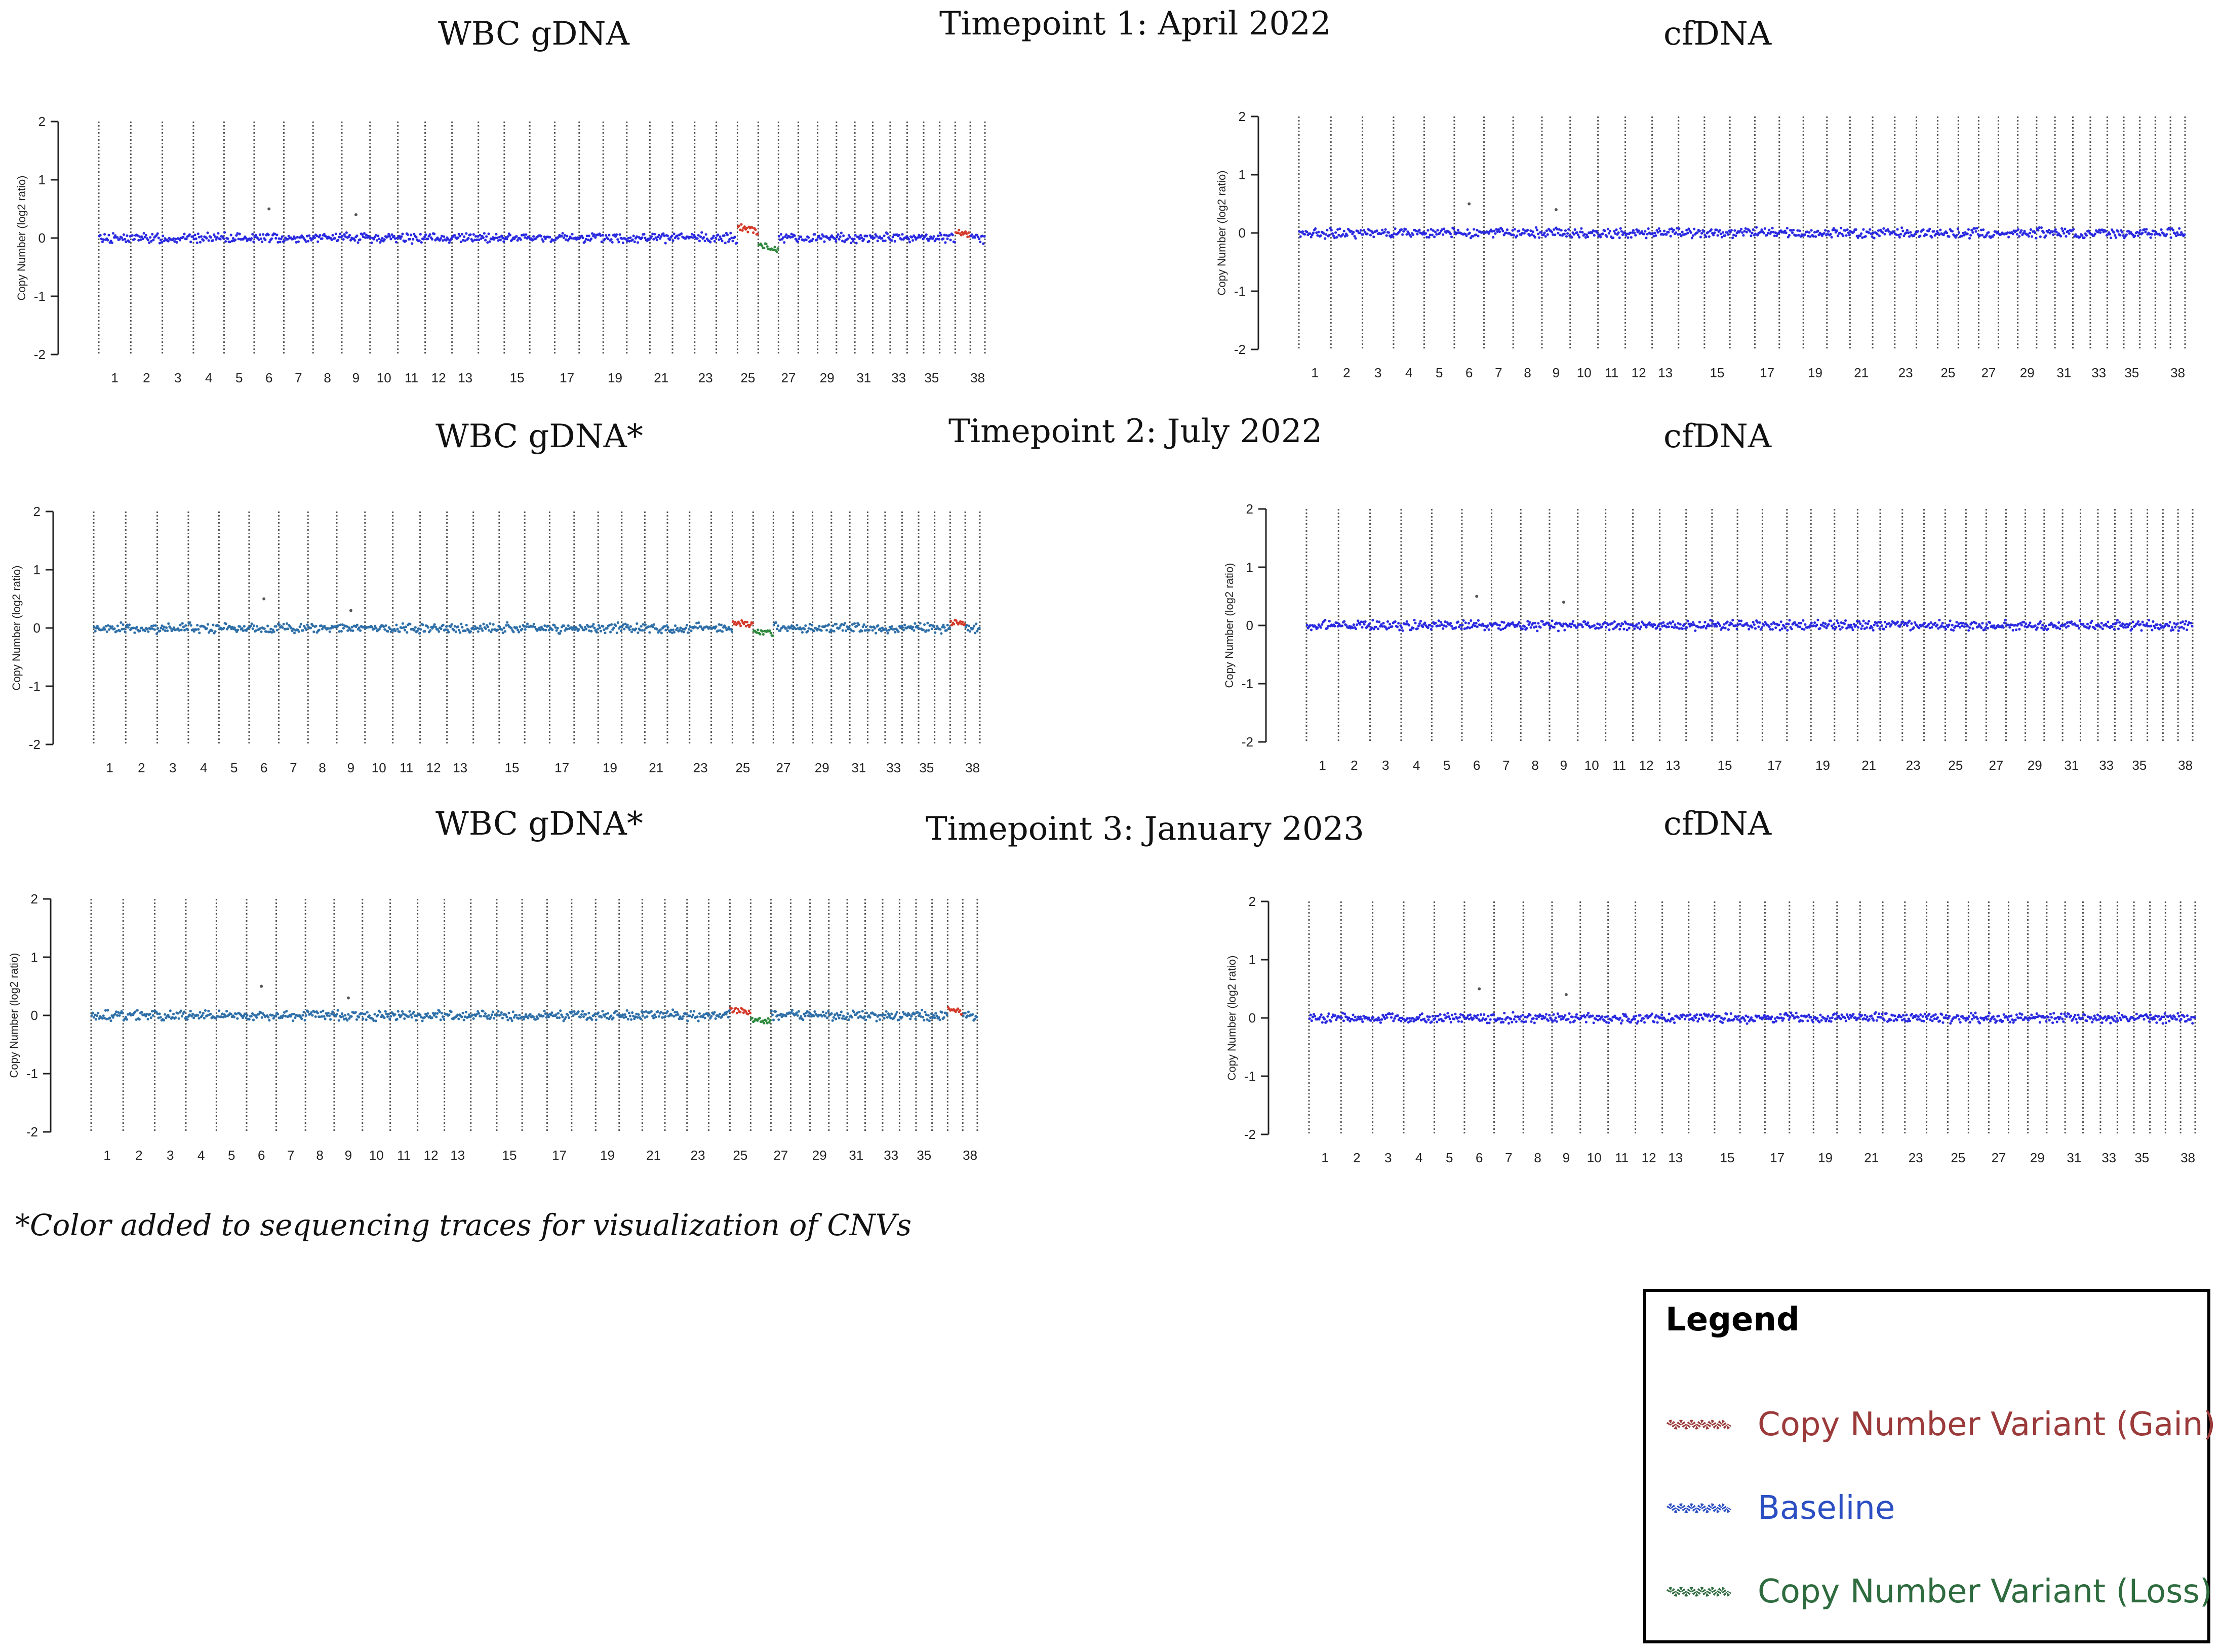  I want to click on x-tick-label: 31, so click(856, 1156).